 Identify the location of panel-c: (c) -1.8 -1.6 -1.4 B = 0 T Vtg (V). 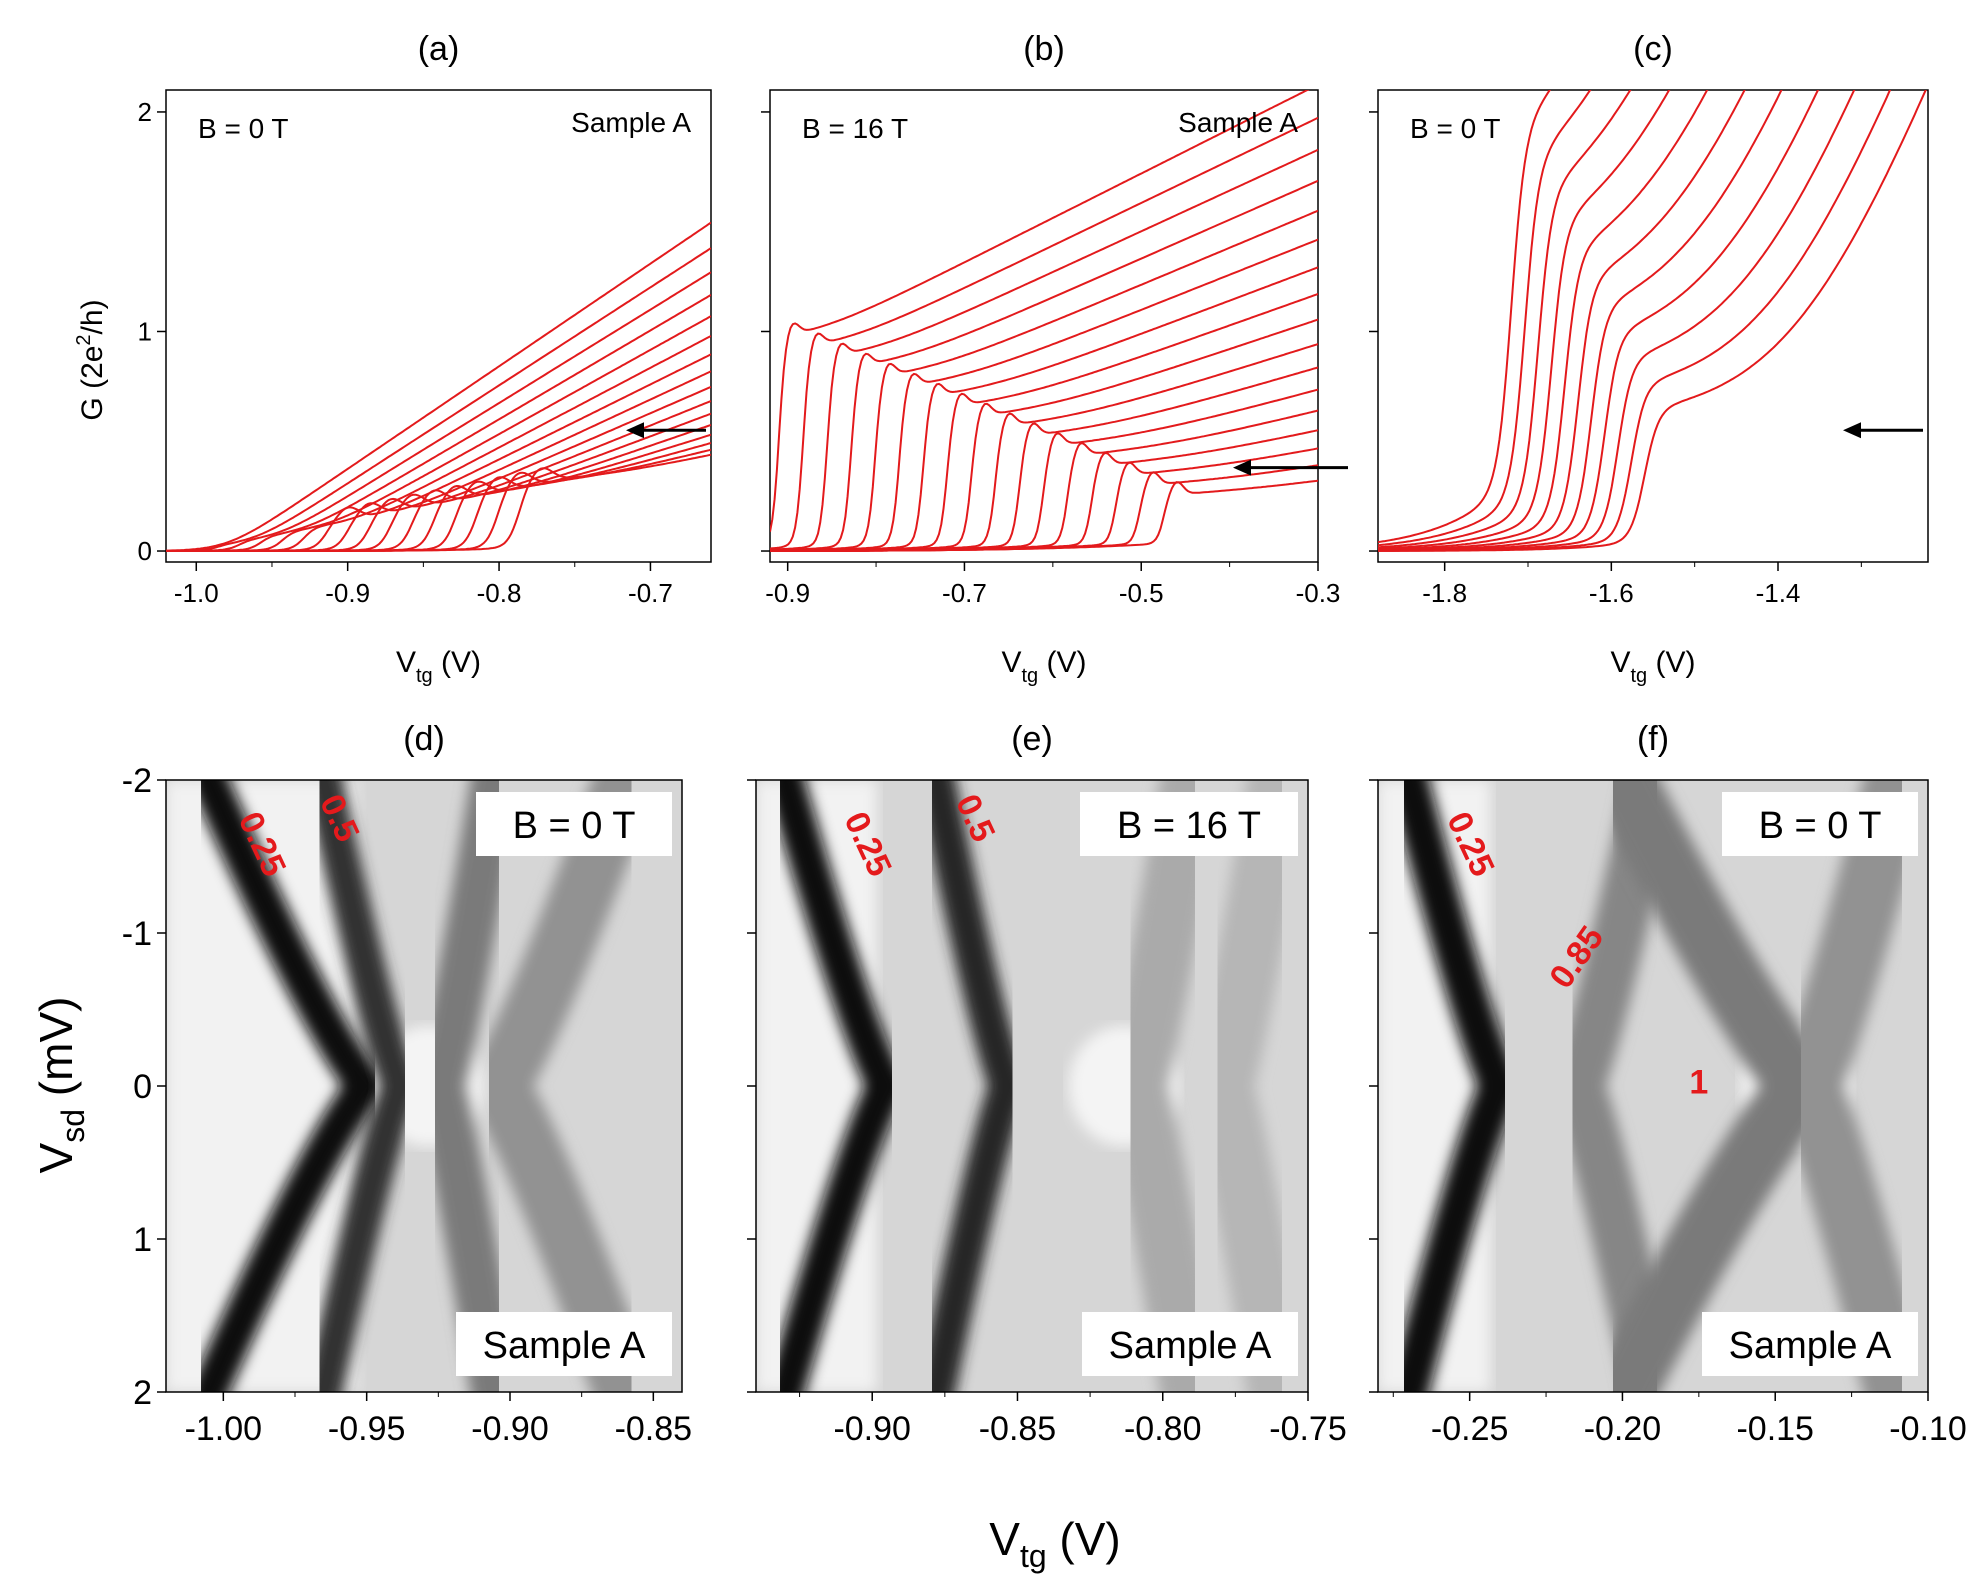
(1649, 358).